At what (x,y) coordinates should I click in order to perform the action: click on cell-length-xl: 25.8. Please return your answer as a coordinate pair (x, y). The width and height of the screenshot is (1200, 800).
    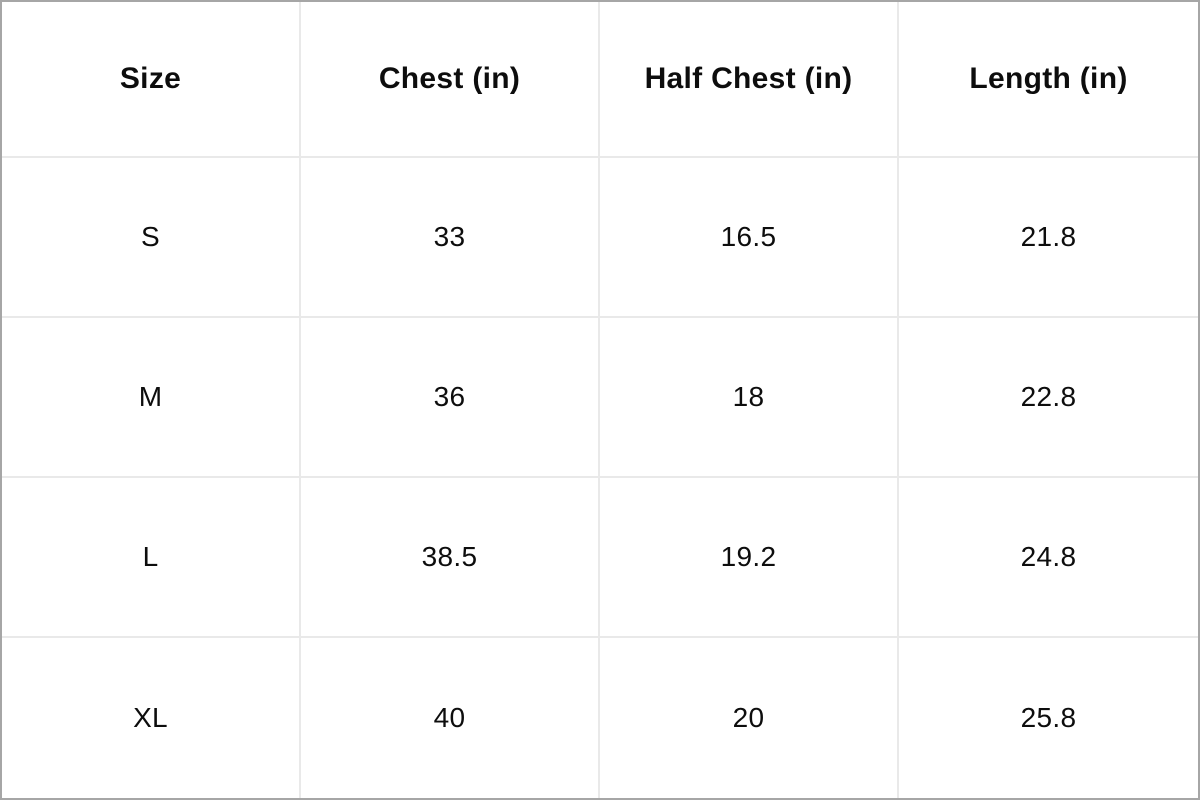
    Looking at the image, I should click on (1048, 717).